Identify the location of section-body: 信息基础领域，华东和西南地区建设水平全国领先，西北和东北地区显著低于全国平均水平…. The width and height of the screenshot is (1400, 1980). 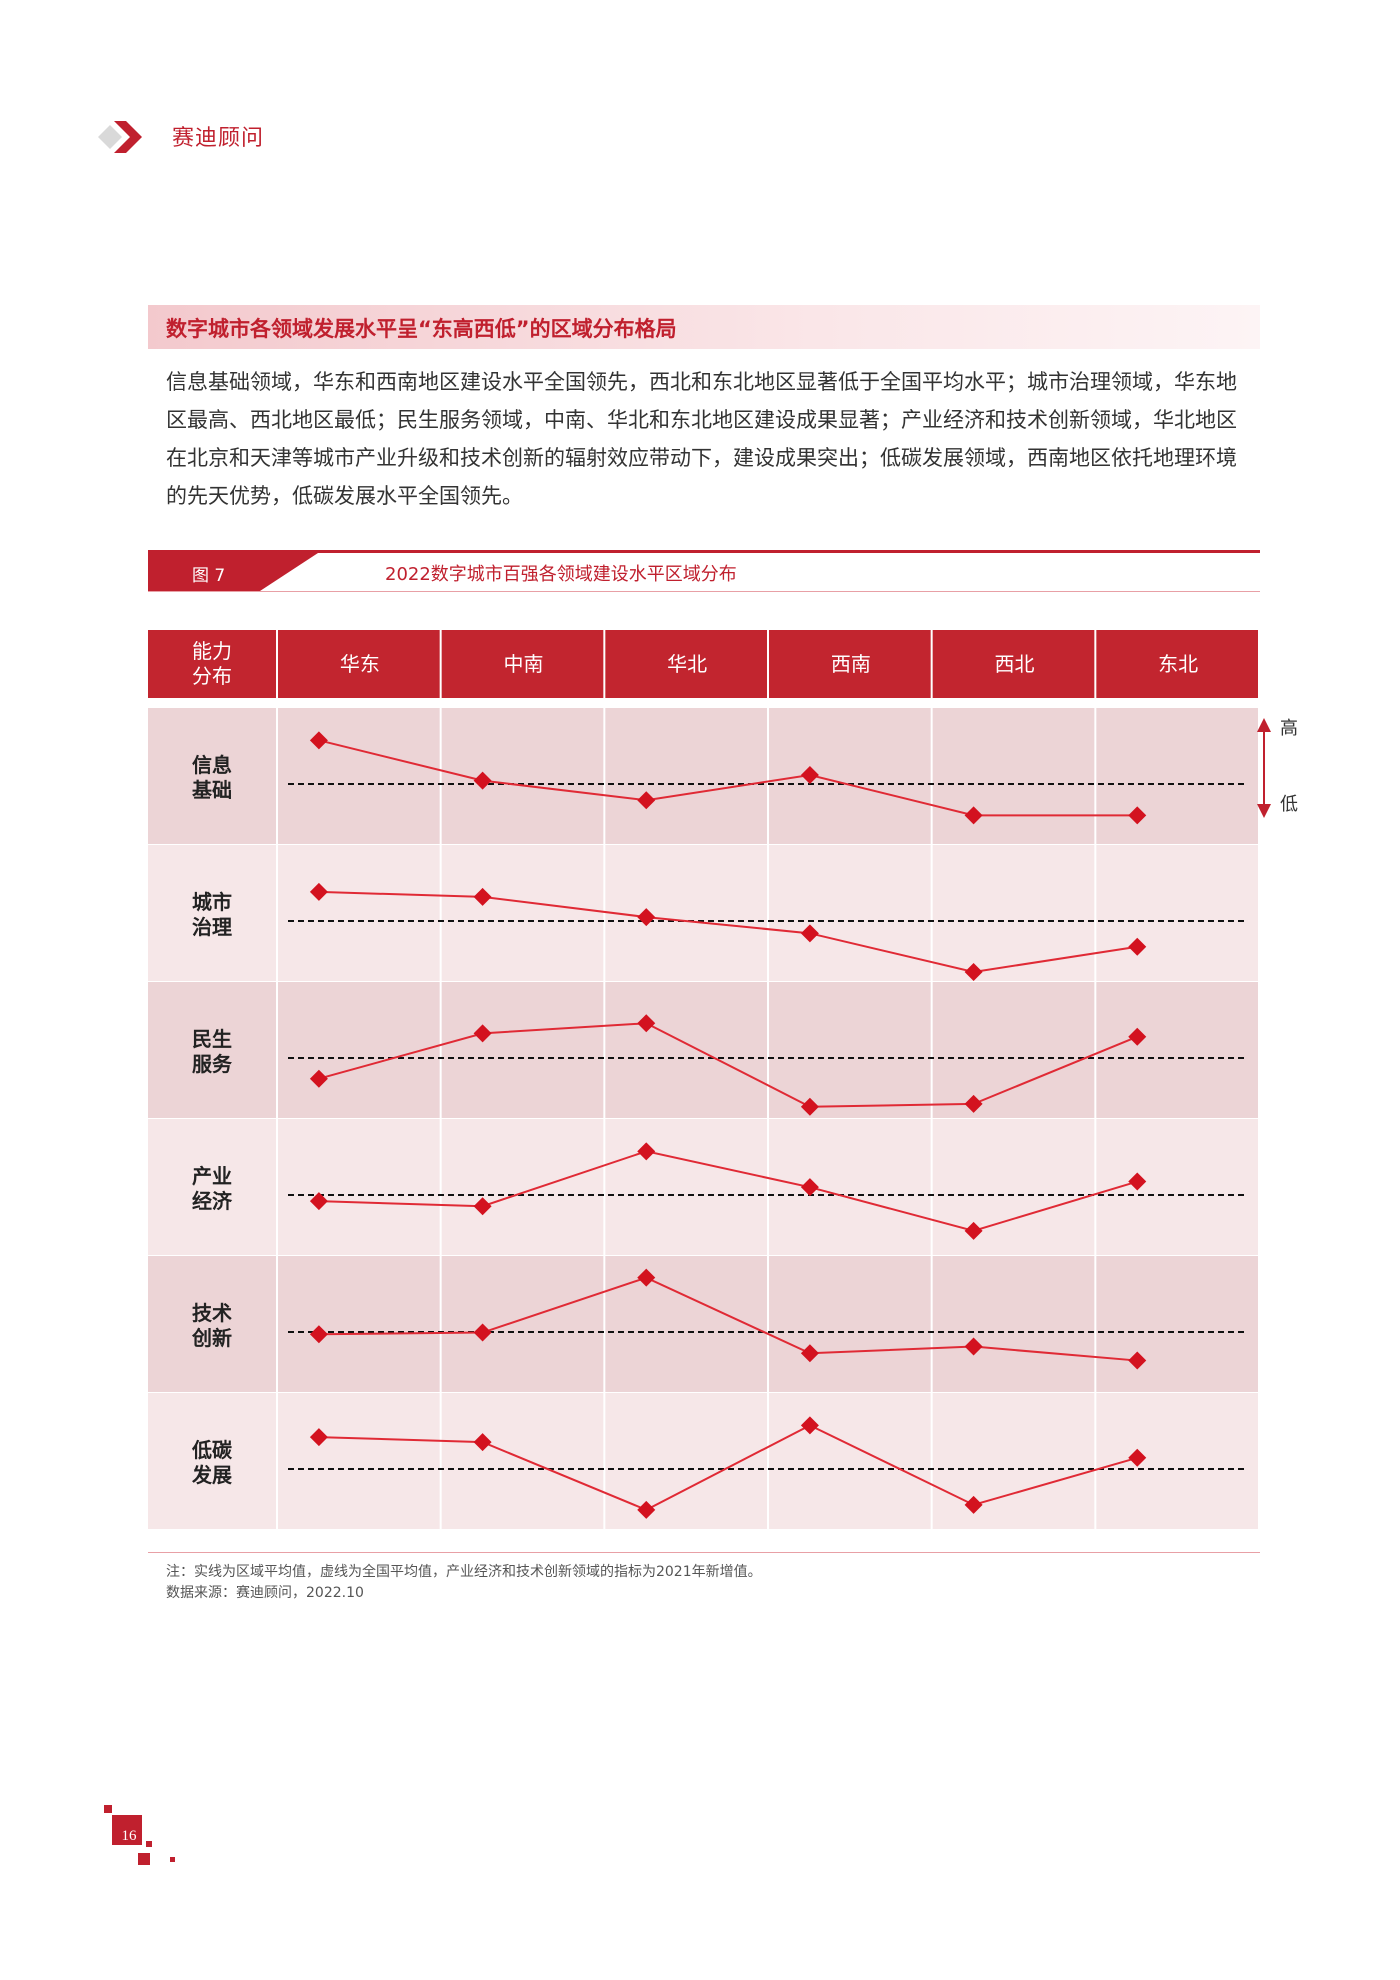
(701, 439).